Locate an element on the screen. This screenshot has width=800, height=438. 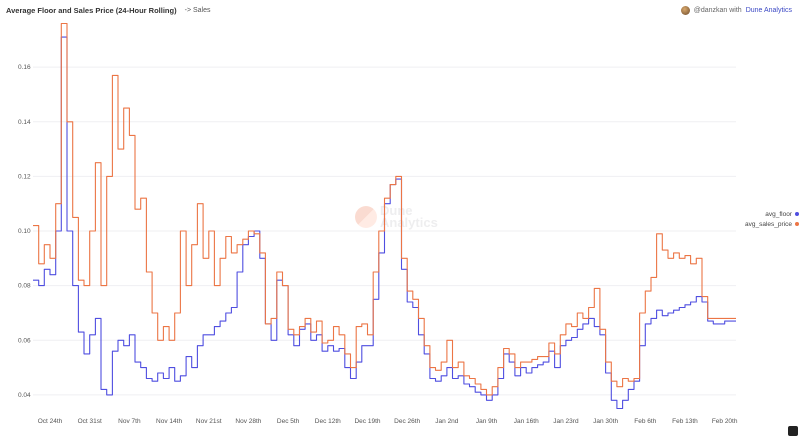
watermark: Dune Analytics is located at coordinates (396, 216).